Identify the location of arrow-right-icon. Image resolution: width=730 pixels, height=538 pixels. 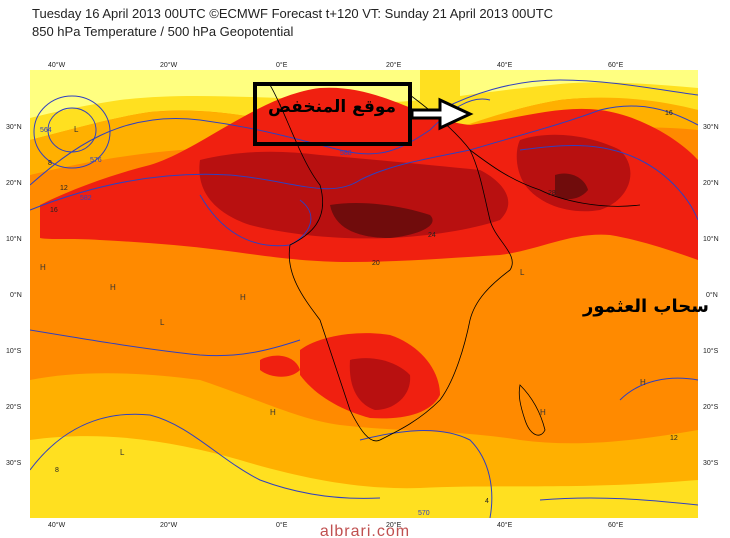
(442, 114).